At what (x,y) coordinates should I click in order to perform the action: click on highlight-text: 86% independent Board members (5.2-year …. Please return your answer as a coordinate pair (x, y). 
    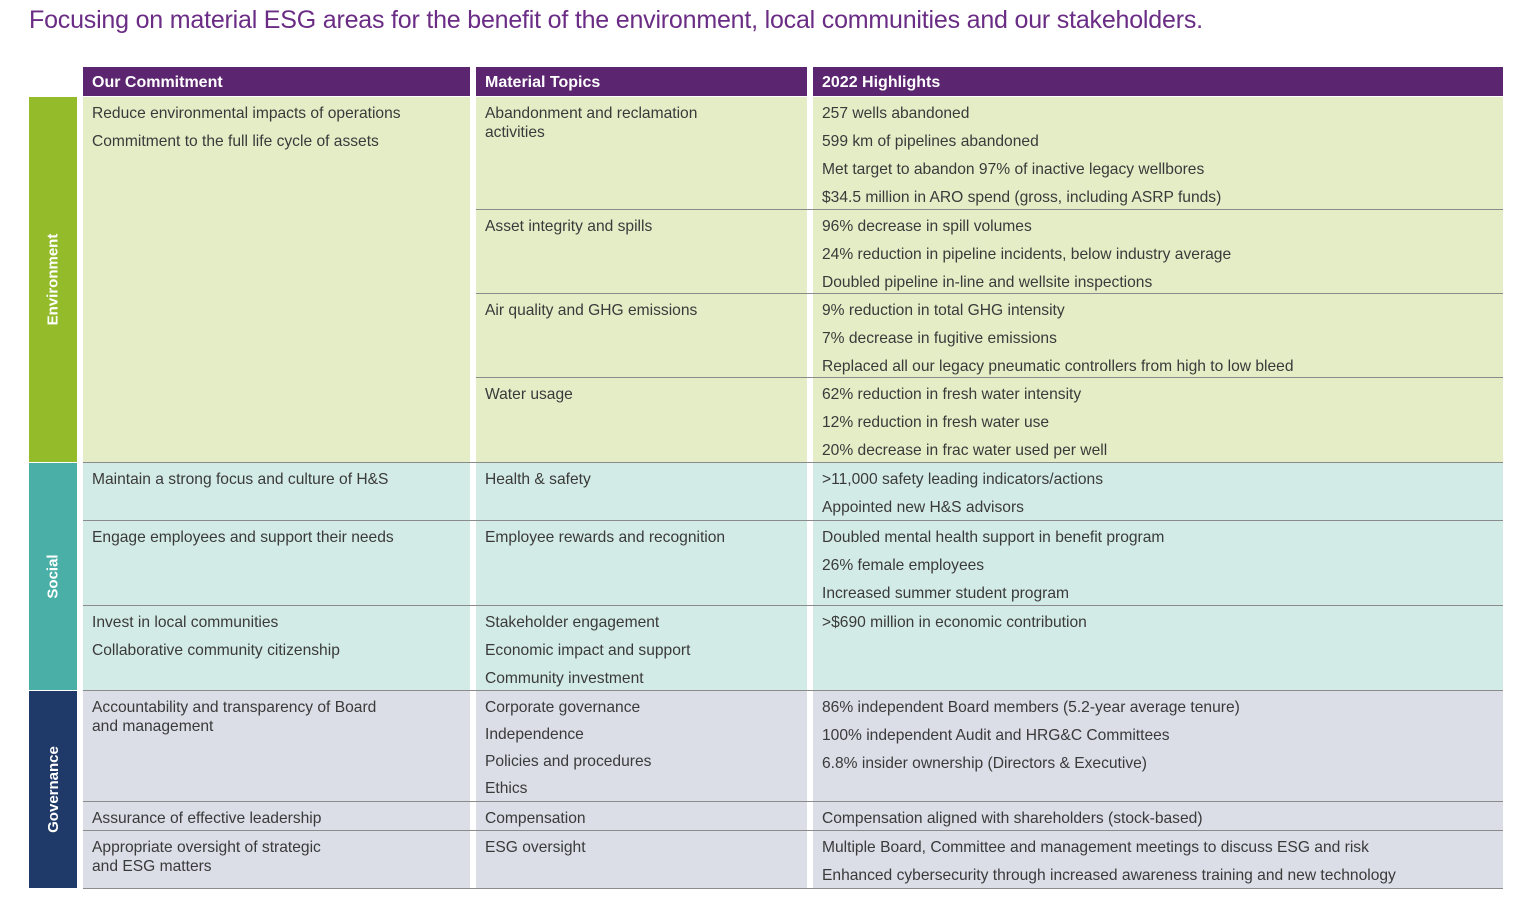
    Looking at the image, I should click on (1031, 707).